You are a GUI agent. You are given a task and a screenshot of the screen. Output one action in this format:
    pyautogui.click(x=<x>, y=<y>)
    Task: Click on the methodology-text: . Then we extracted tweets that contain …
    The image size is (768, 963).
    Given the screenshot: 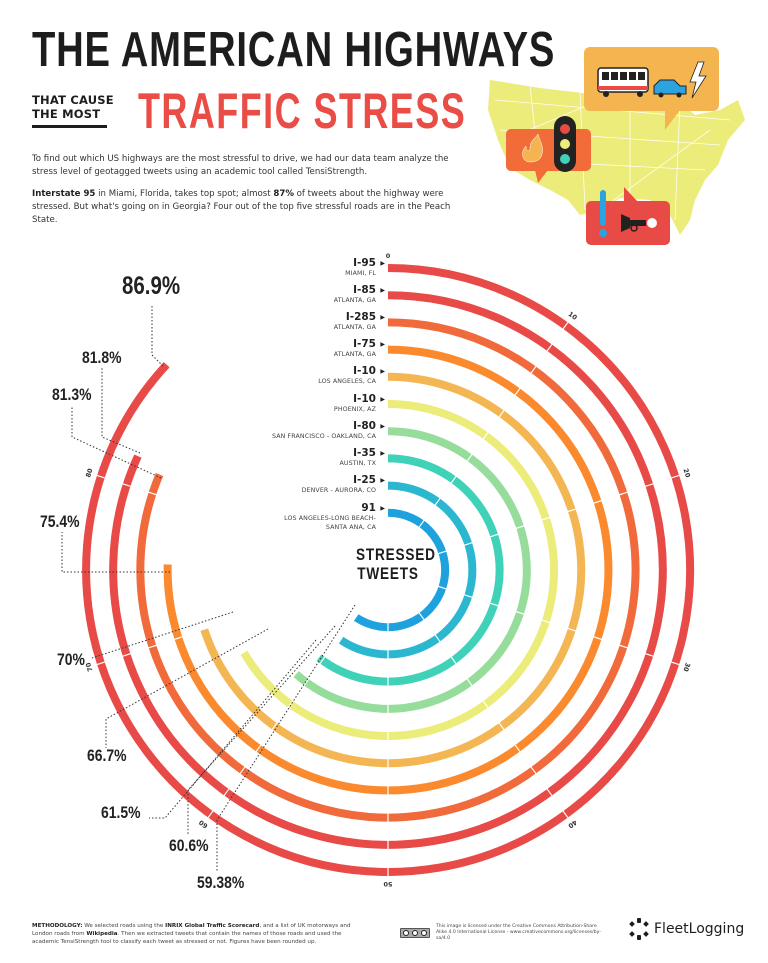 What is the action you would take?
    pyautogui.click(x=187, y=938)
    